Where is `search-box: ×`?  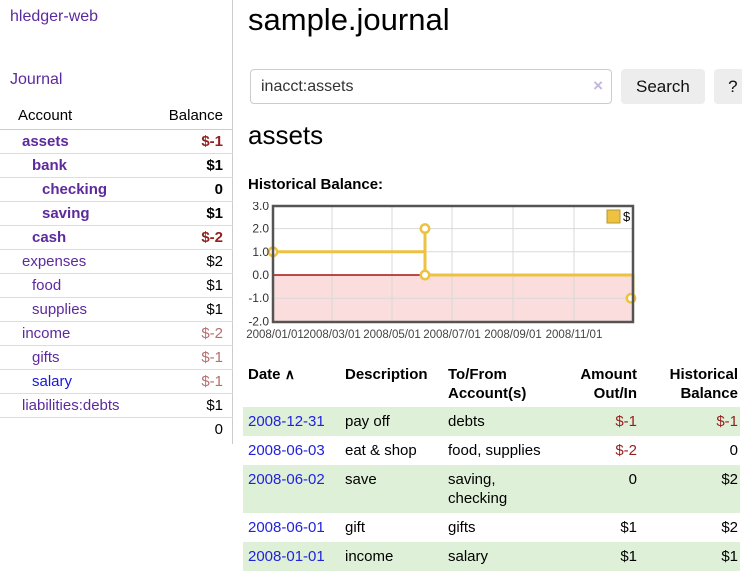
search-box: × is located at coordinates (431, 86).